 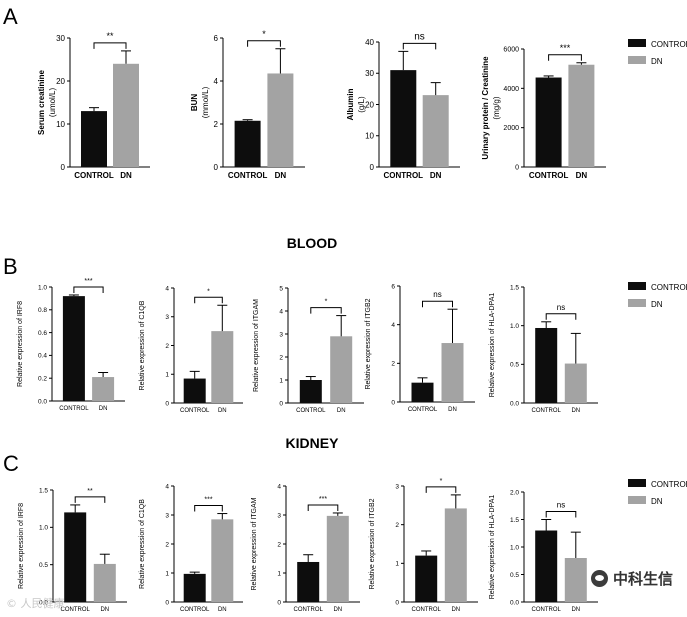 What do you see at coordinates (642, 579) in the screenshot?
I see `watermark-brand-text: 中科生信` at bounding box center [642, 579].